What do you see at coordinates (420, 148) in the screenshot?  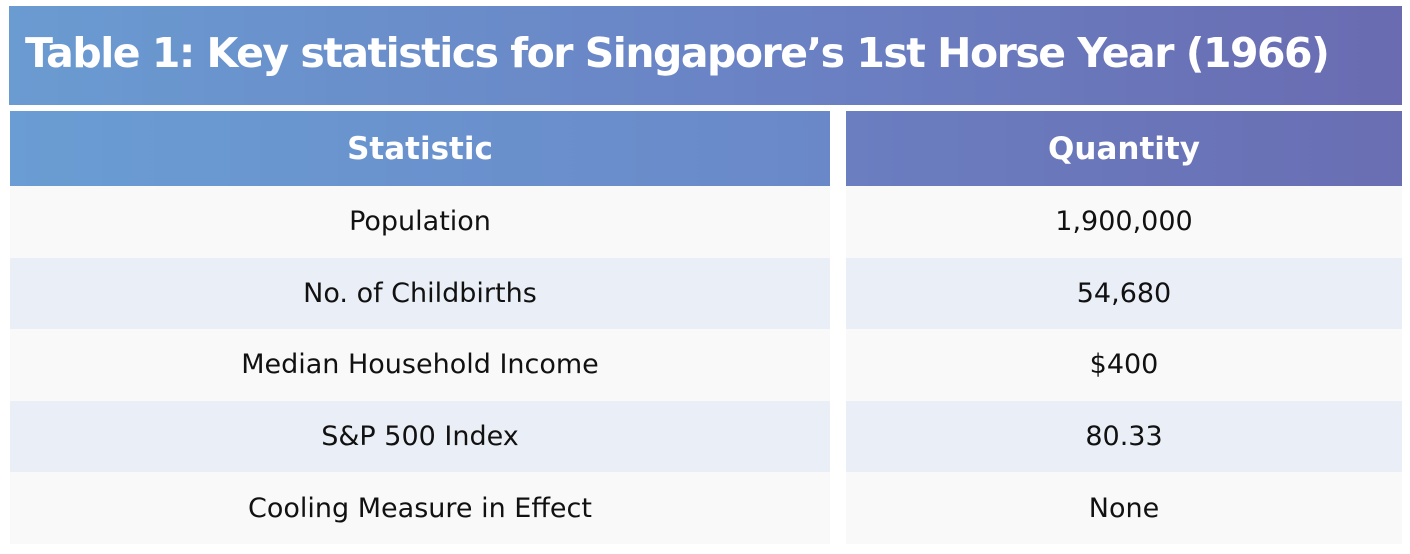 I see `column-header-statistic: Statistic` at bounding box center [420, 148].